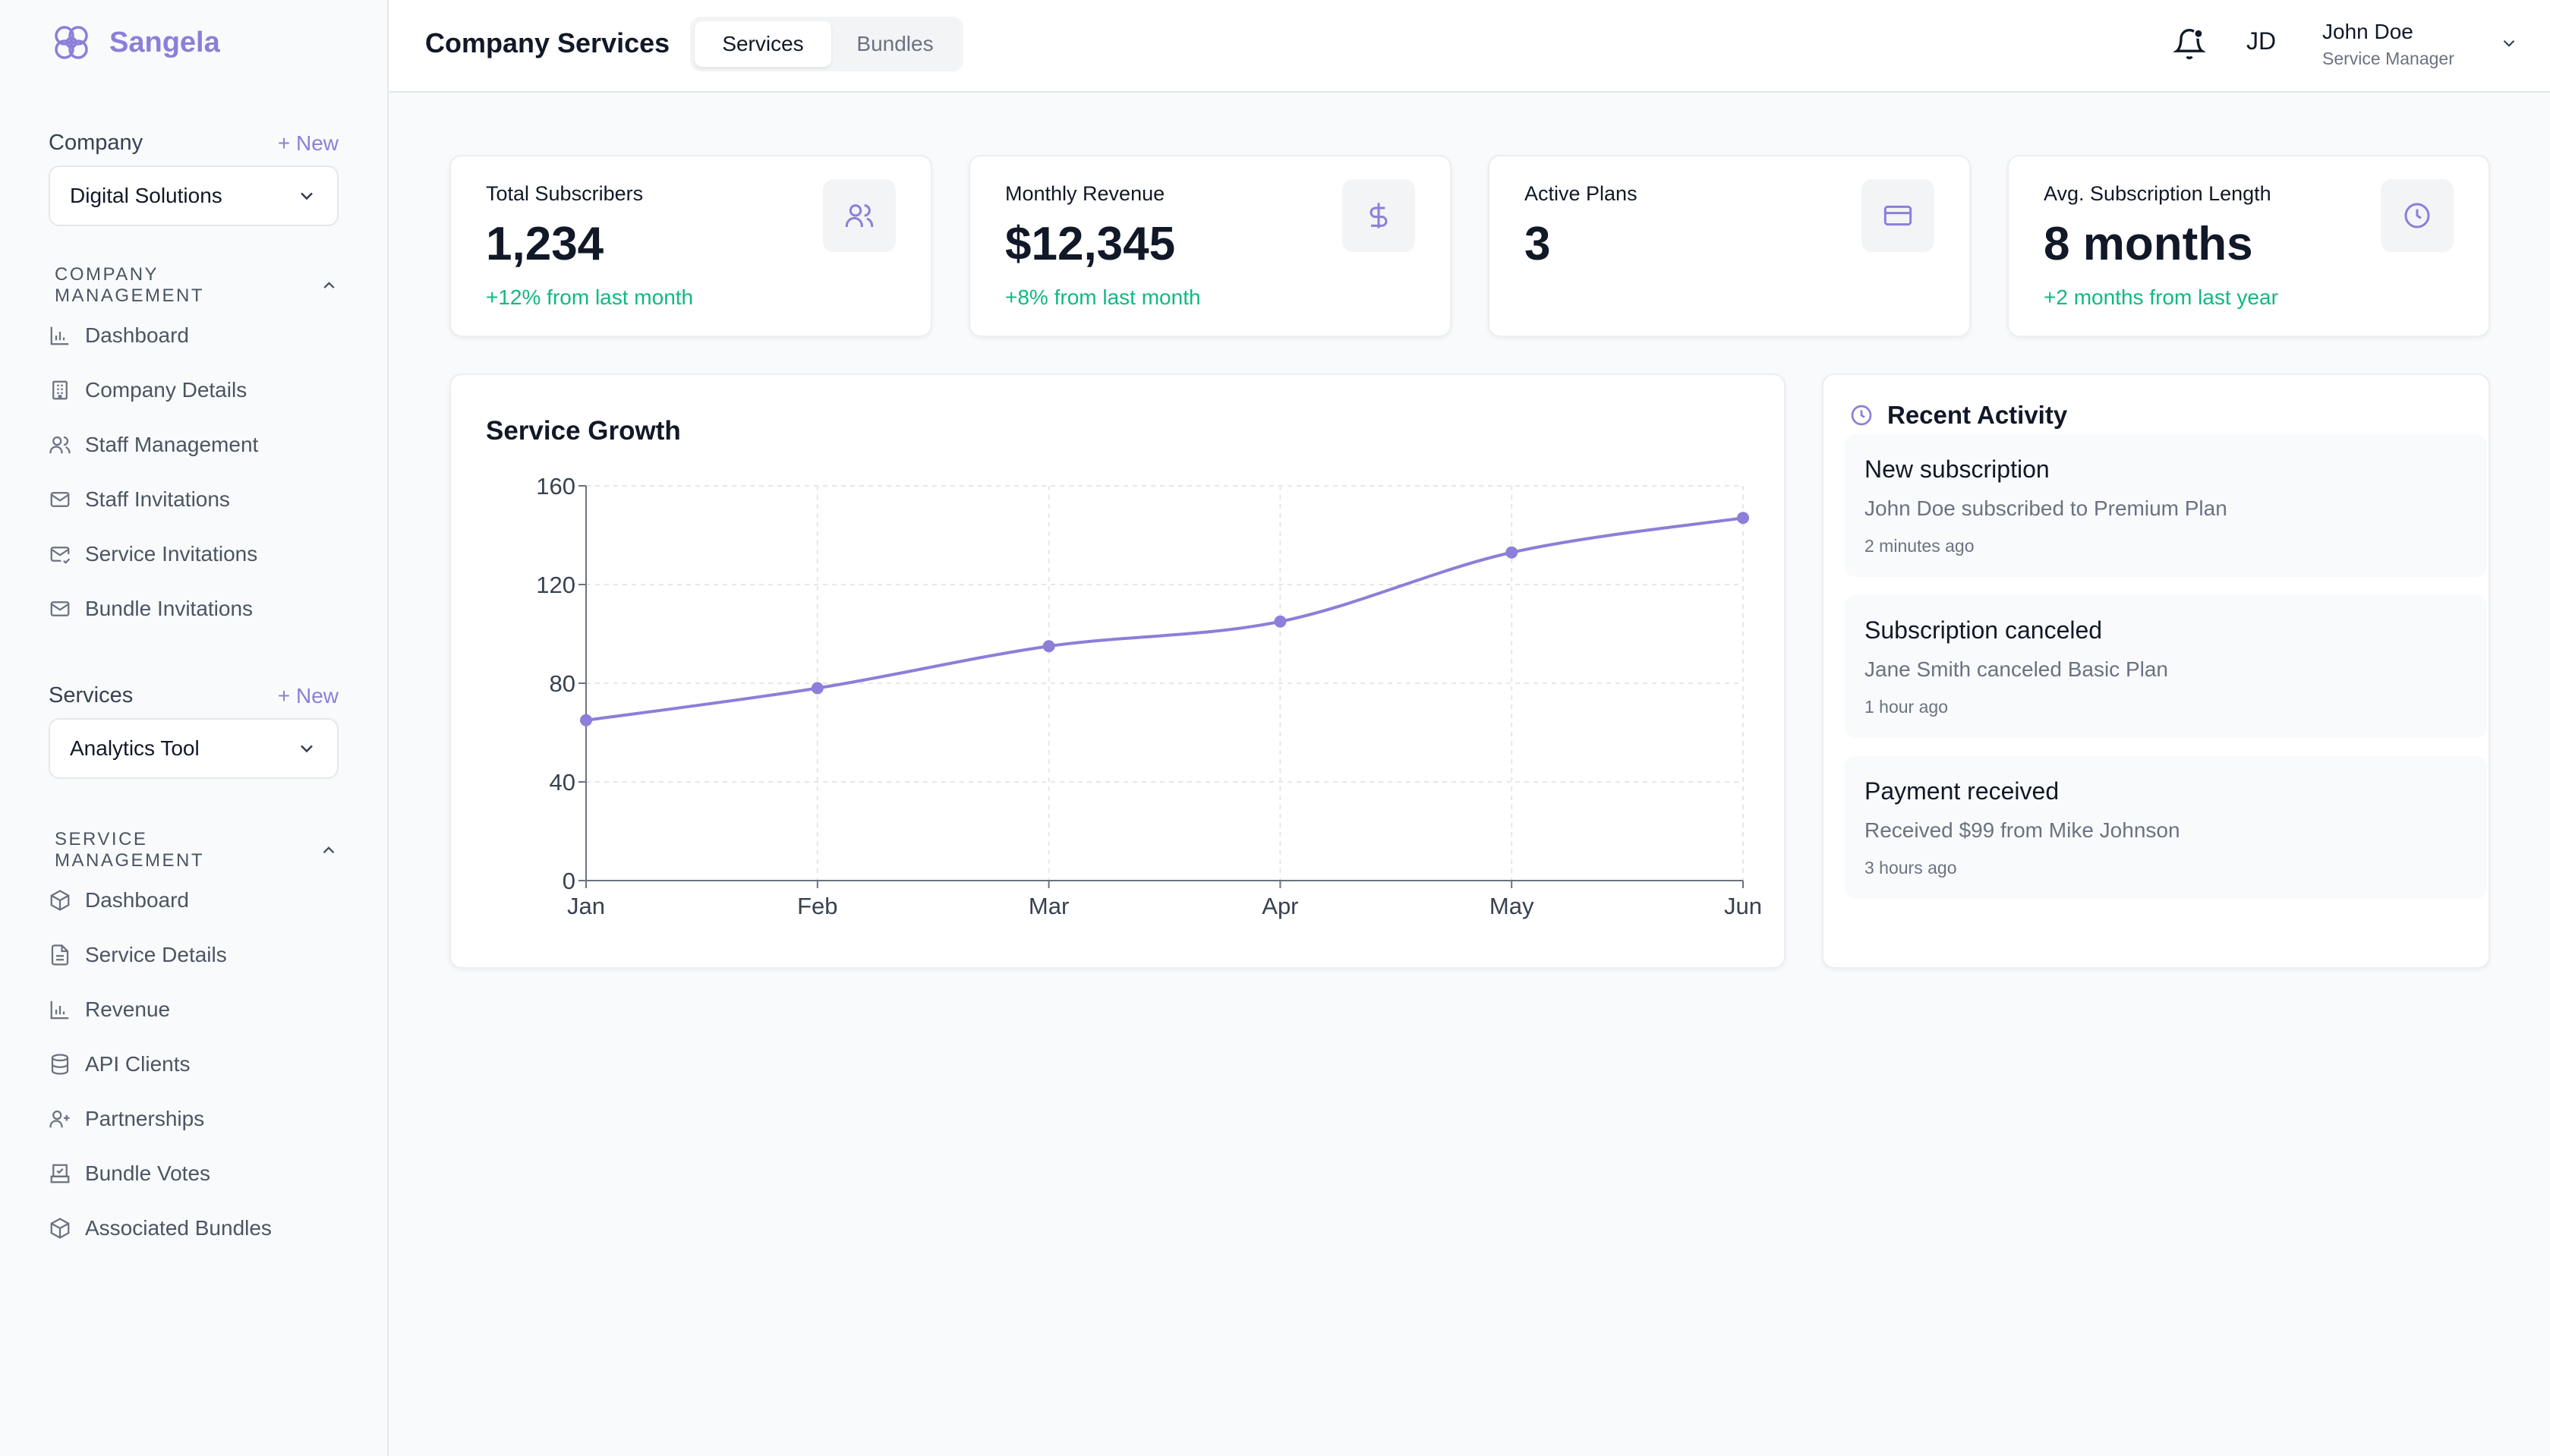  I want to click on service-management-label: SERVICE MANAGEMENT, so click(130, 850).